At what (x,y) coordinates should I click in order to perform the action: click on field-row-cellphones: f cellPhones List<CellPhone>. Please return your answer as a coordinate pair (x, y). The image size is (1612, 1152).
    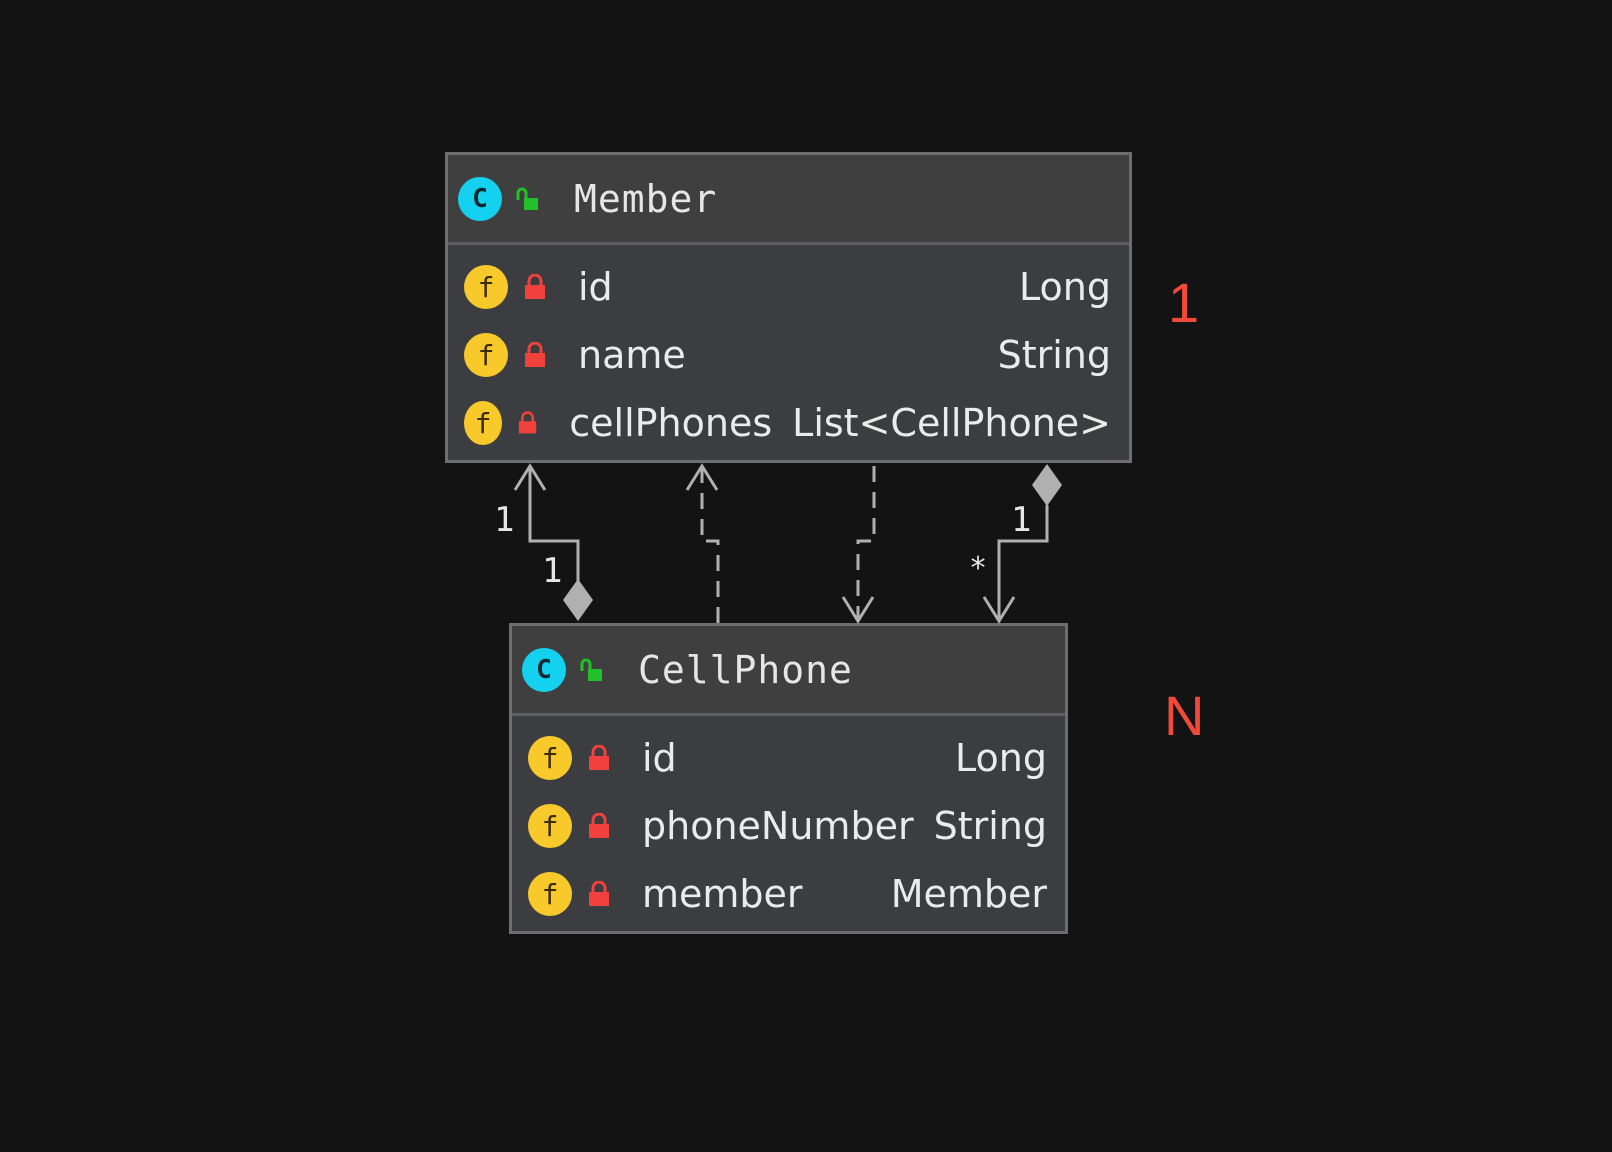
    Looking at the image, I should click on (788, 423).